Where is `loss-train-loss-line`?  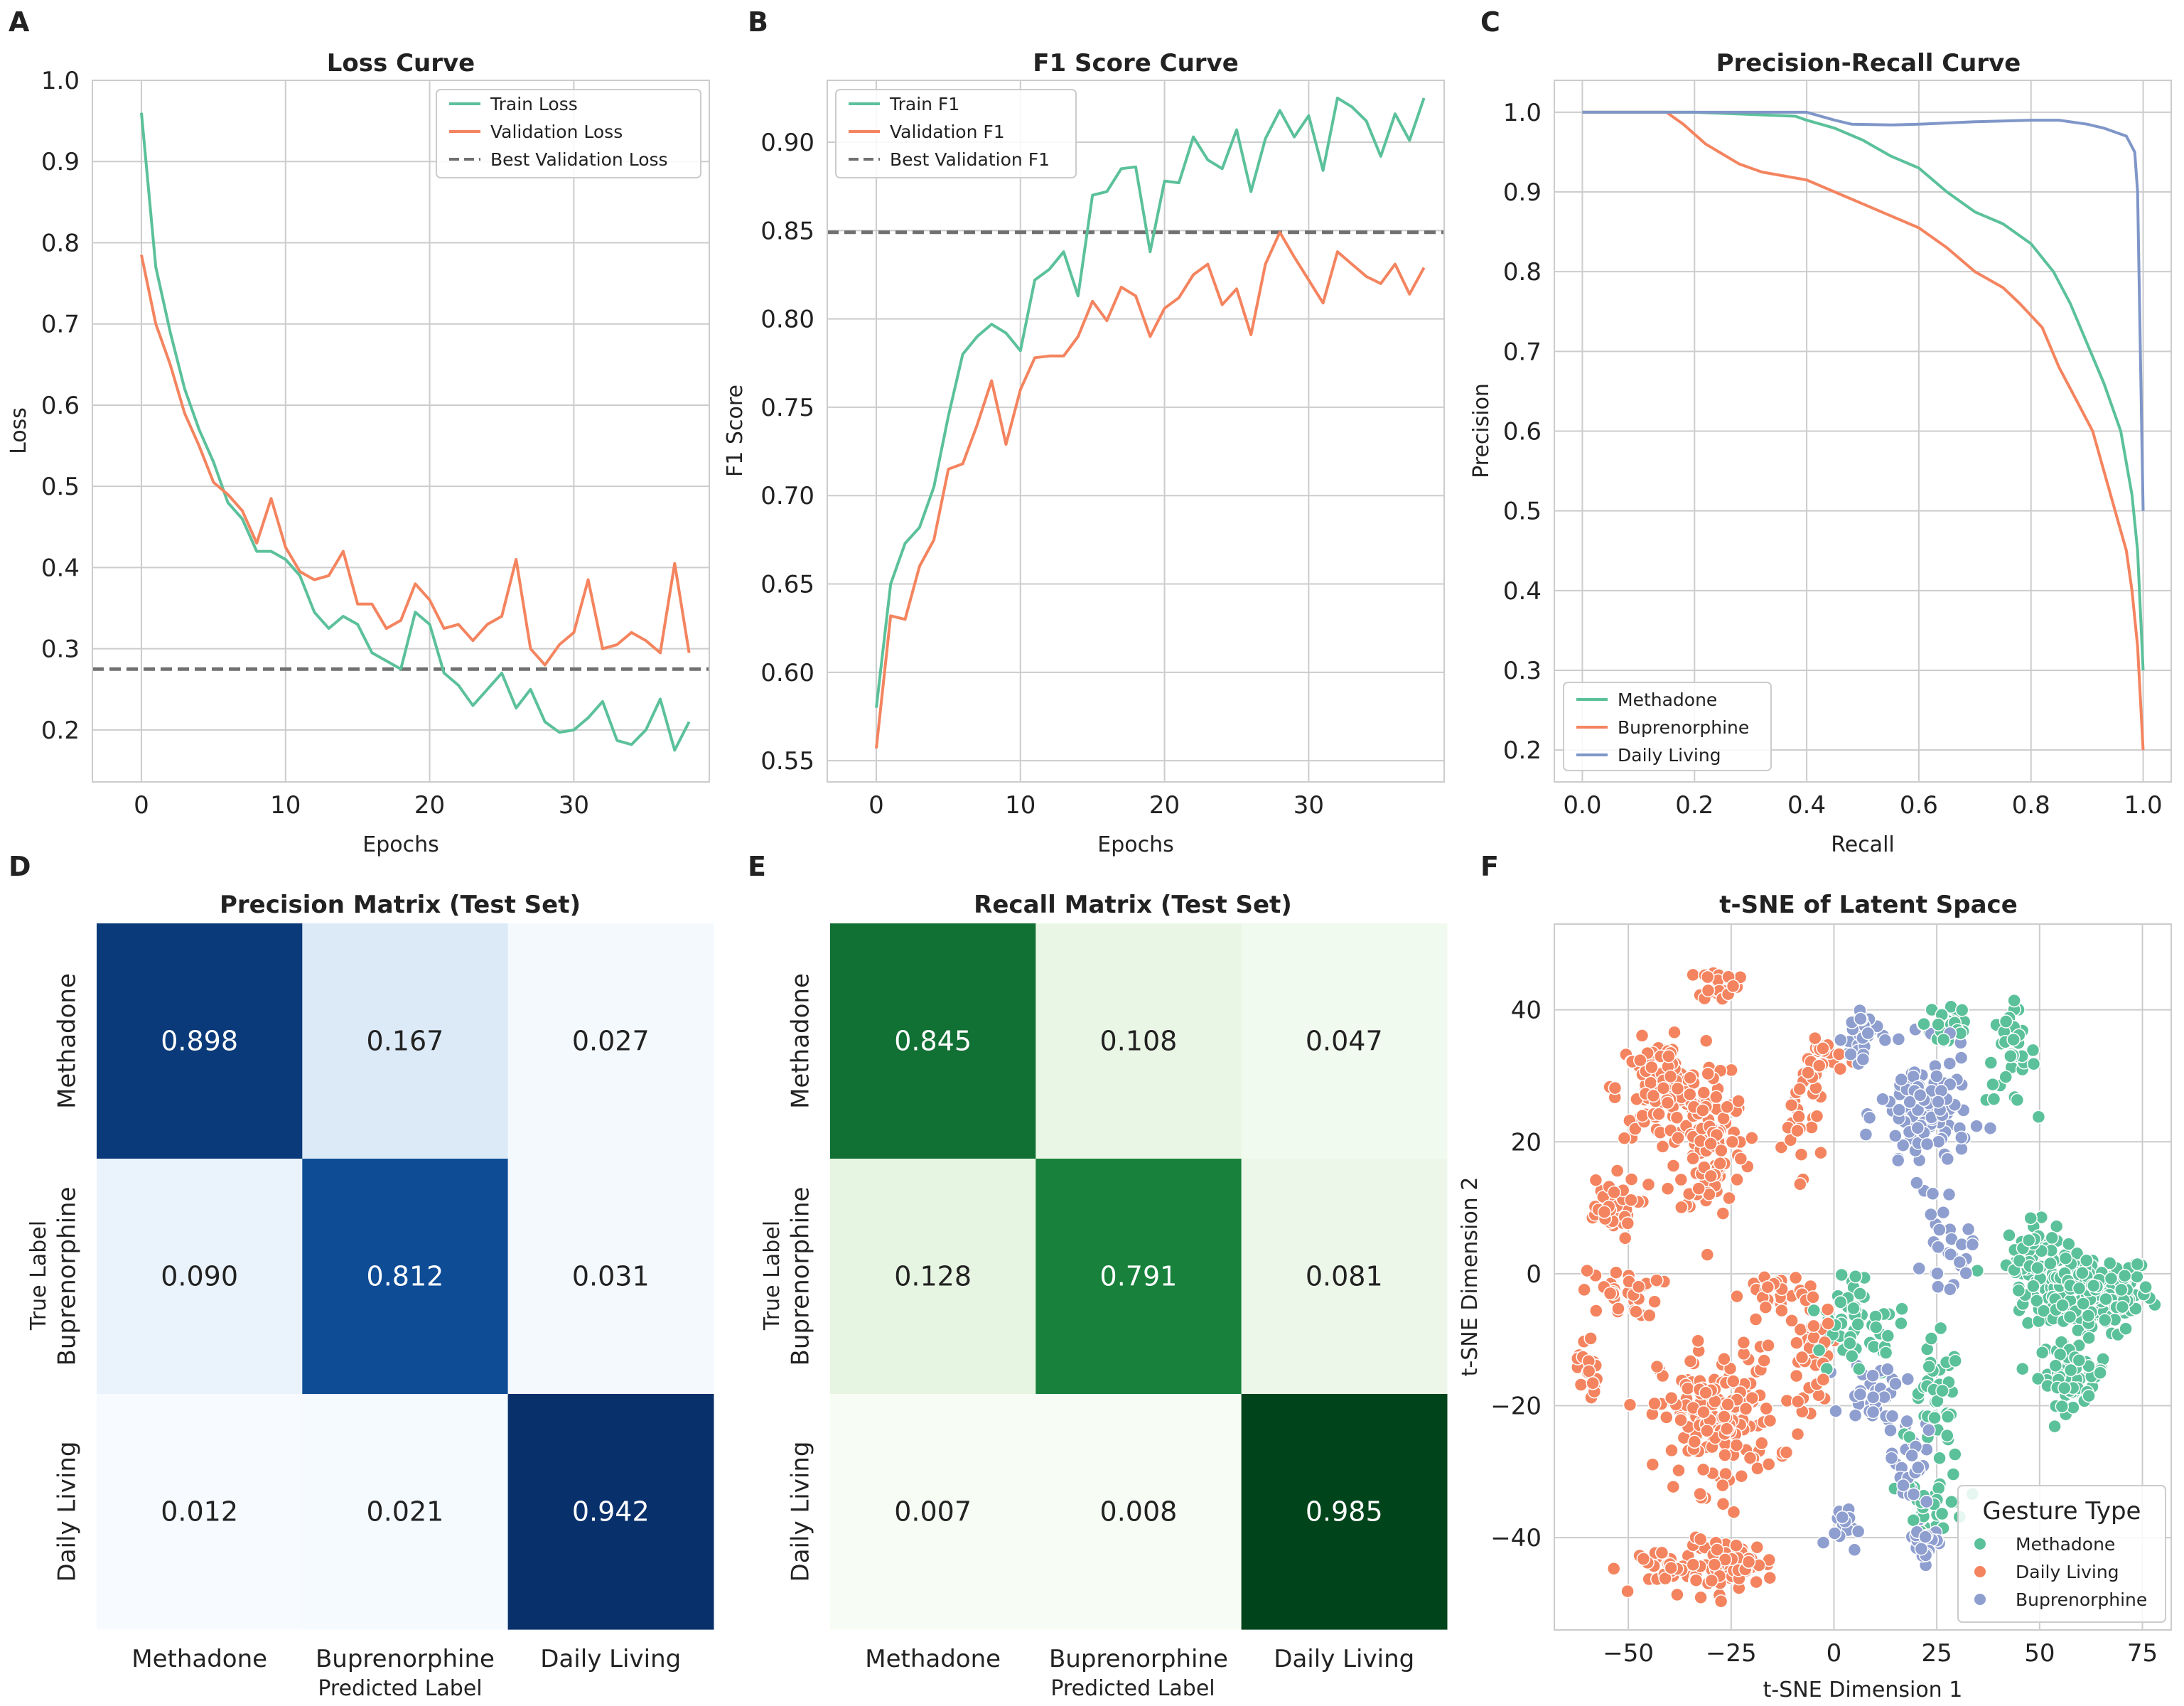
loss-train-loss-line is located at coordinates (415, 432).